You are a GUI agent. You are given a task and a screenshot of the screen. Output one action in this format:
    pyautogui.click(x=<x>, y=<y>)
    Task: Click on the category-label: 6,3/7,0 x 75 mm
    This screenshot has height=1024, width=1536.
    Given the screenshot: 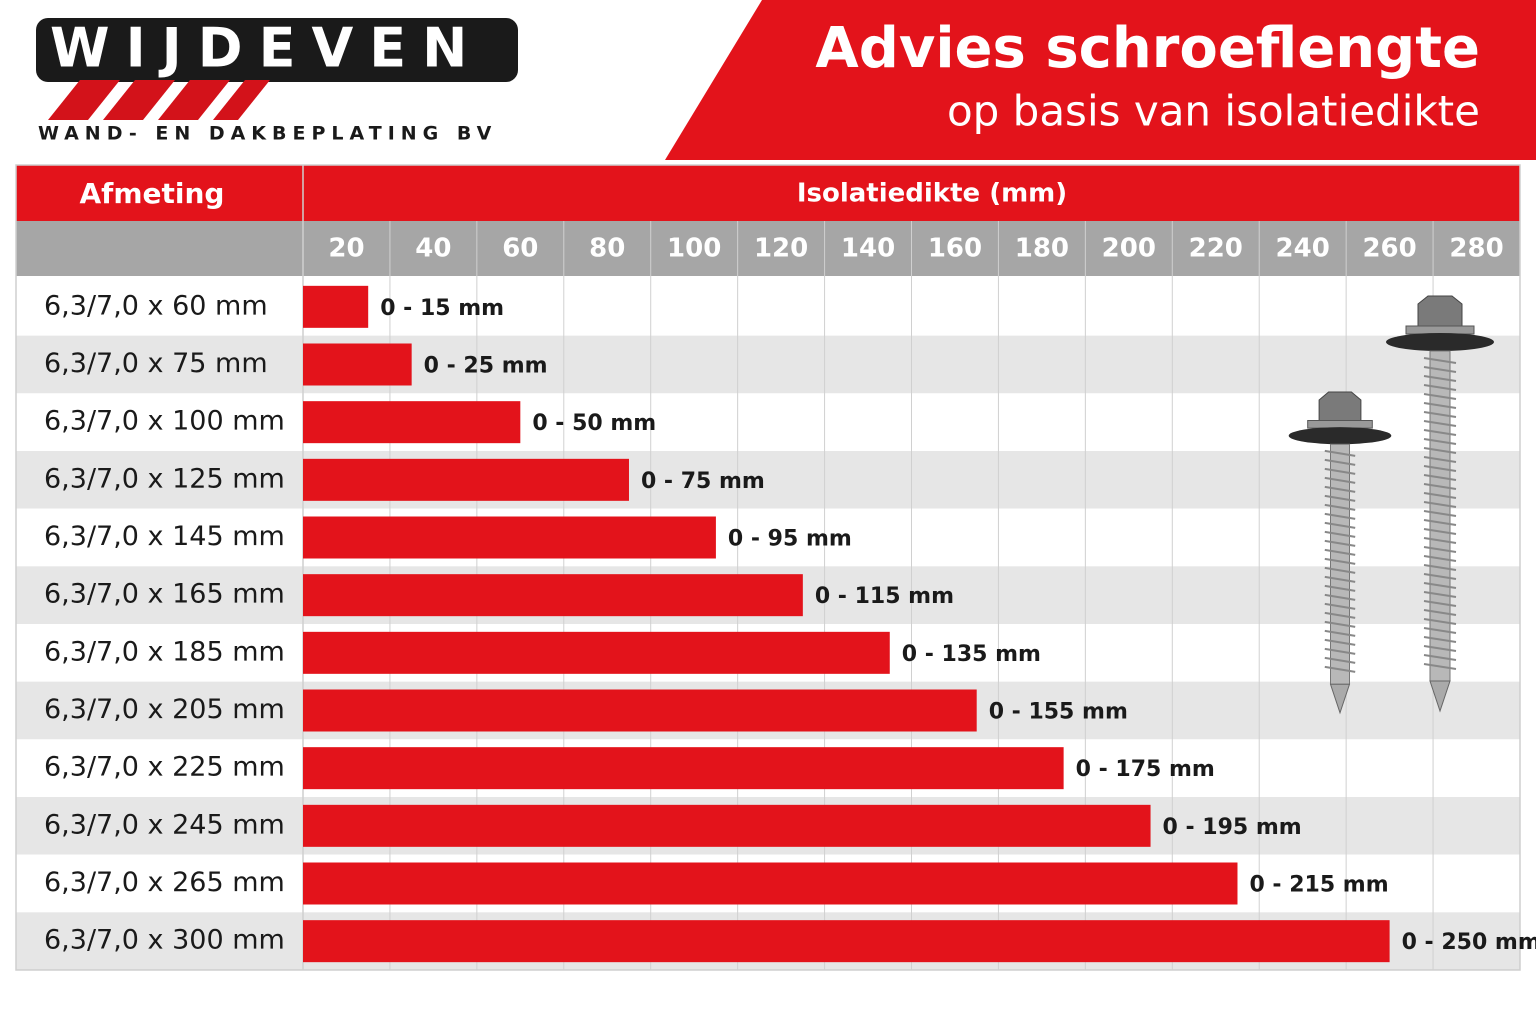 What is the action you would take?
    pyautogui.click(x=156, y=363)
    